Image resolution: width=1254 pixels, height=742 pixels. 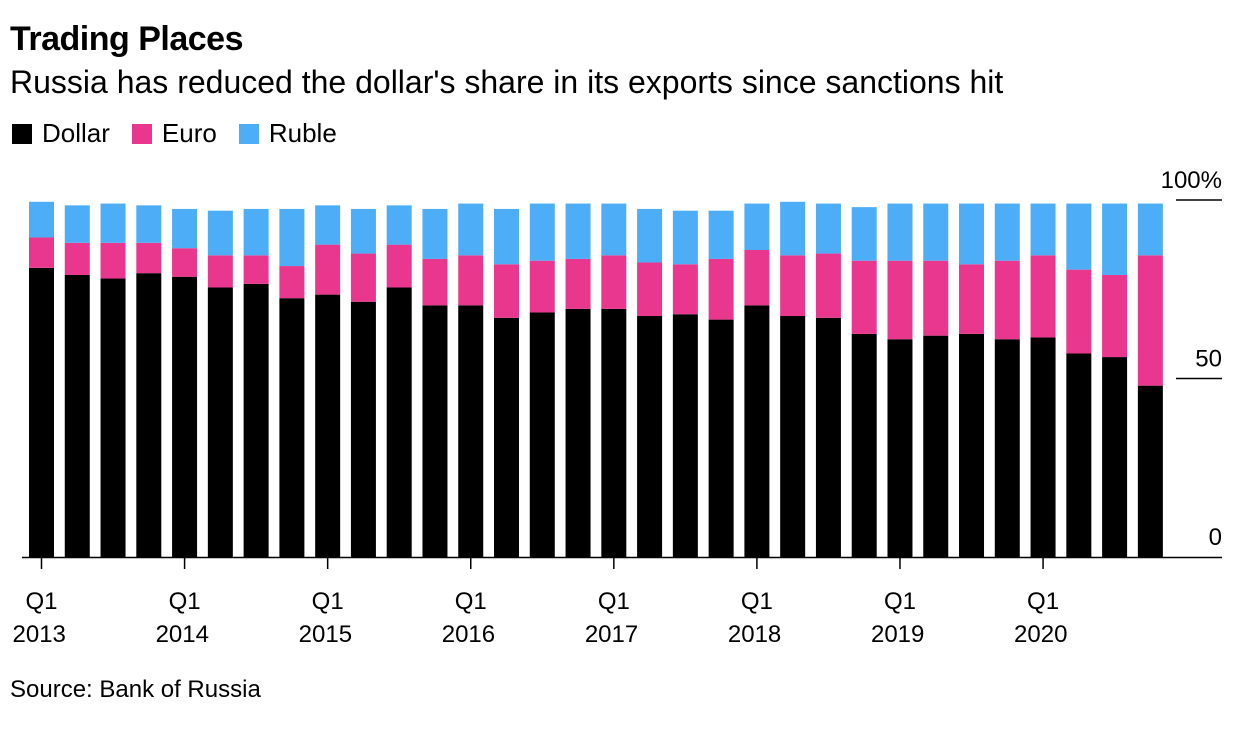 I want to click on bar-dollar-q3-2019, so click(x=972, y=445).